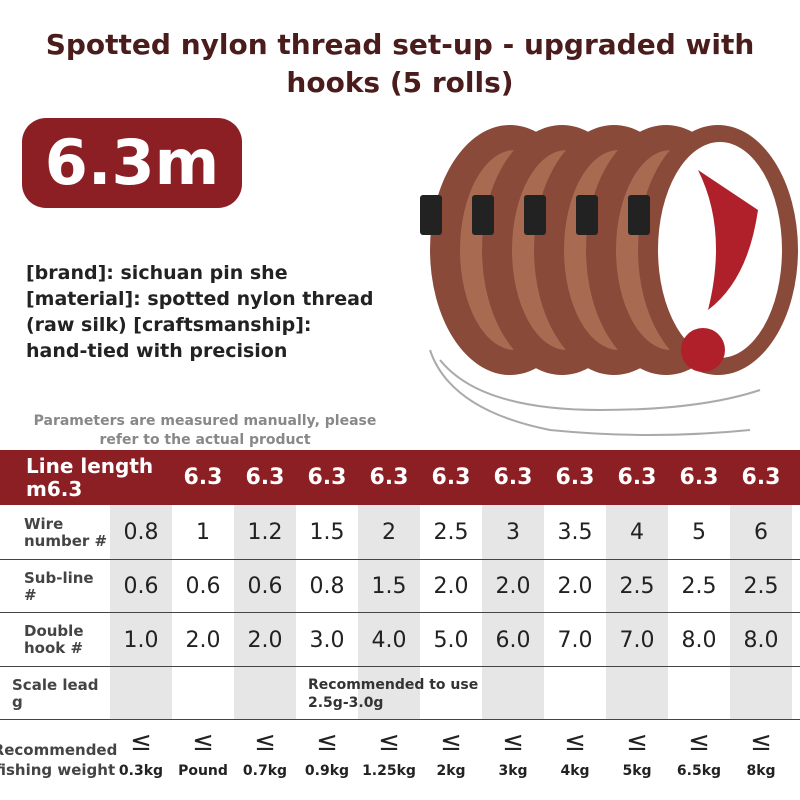  I want to click on cell-value: 3, so click(513, 532).